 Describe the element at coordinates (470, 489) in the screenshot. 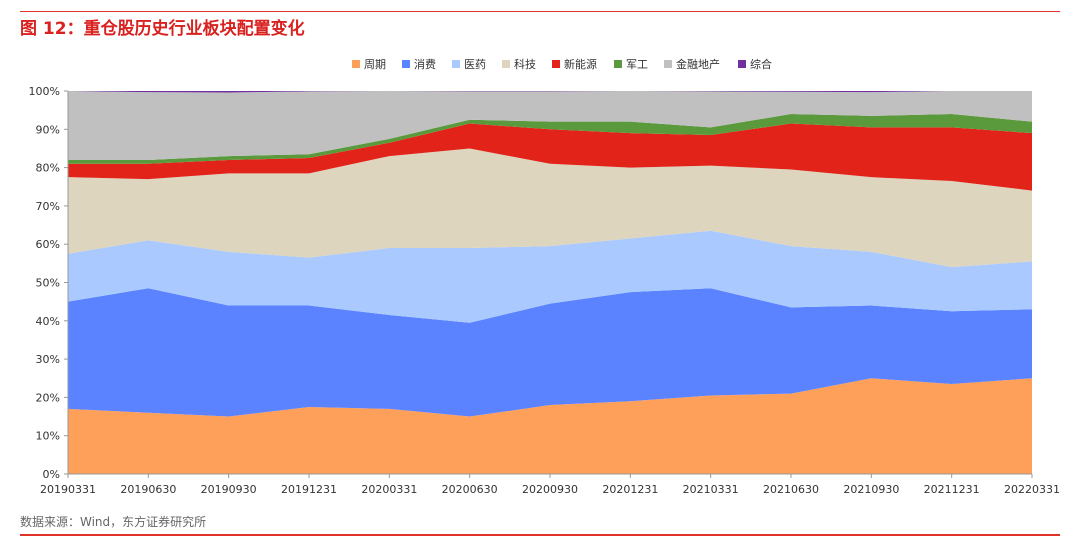

I see `x-tick-label: 20200630` at that location.